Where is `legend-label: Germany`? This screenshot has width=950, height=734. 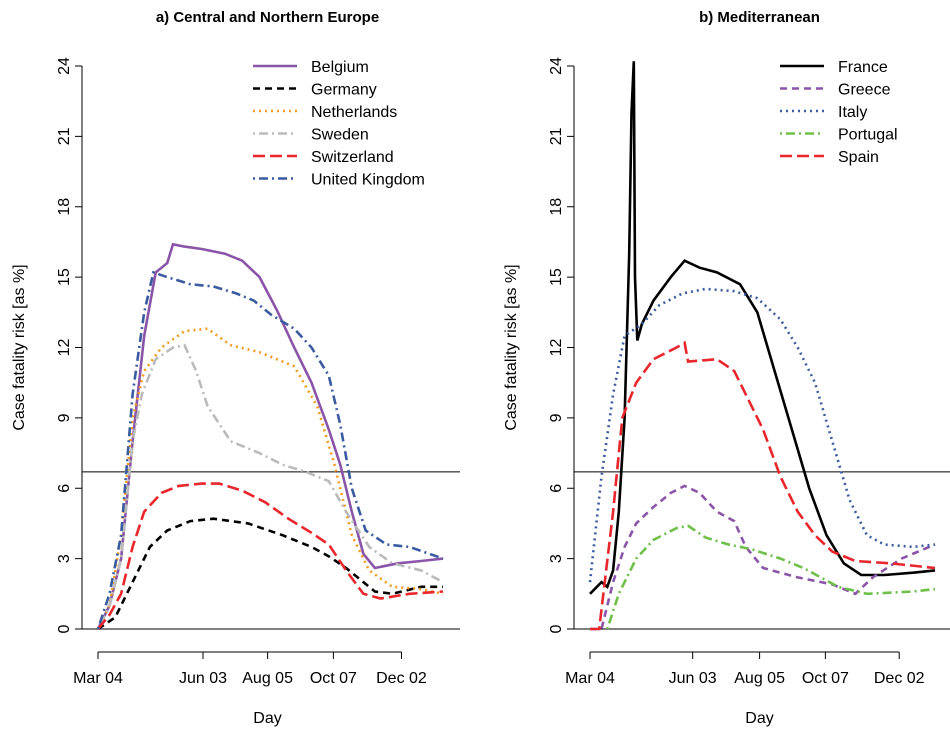
legend-label: Germany is located at coordinates (344, 90).